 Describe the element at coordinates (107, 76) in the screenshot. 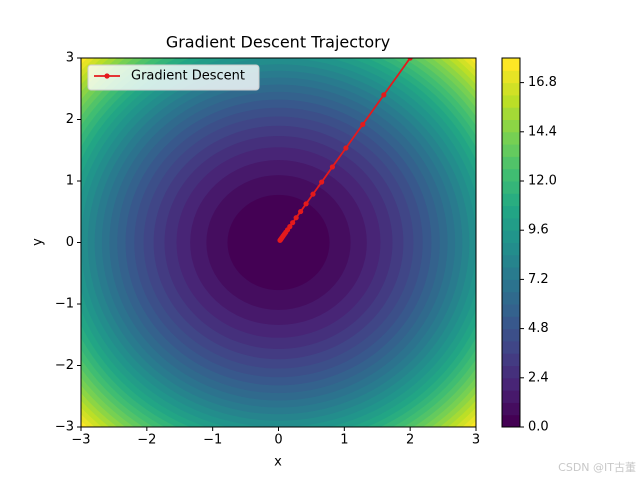

I see `legend-marker` at that location.